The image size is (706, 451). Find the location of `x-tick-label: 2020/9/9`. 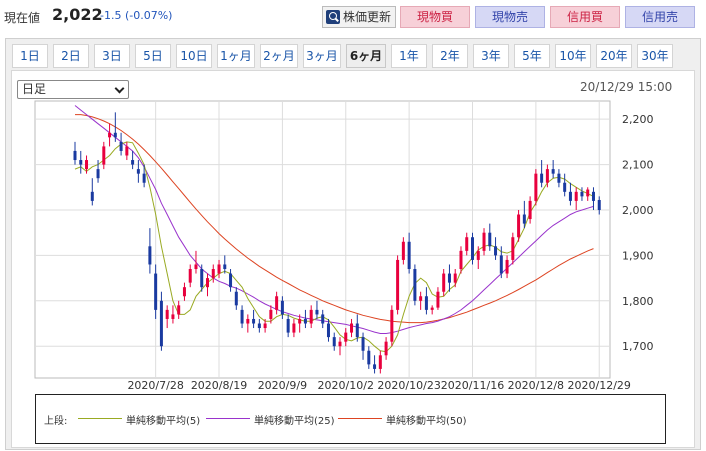

x-tick-label: 2020/9/9 is located at coordinates (282, 385).